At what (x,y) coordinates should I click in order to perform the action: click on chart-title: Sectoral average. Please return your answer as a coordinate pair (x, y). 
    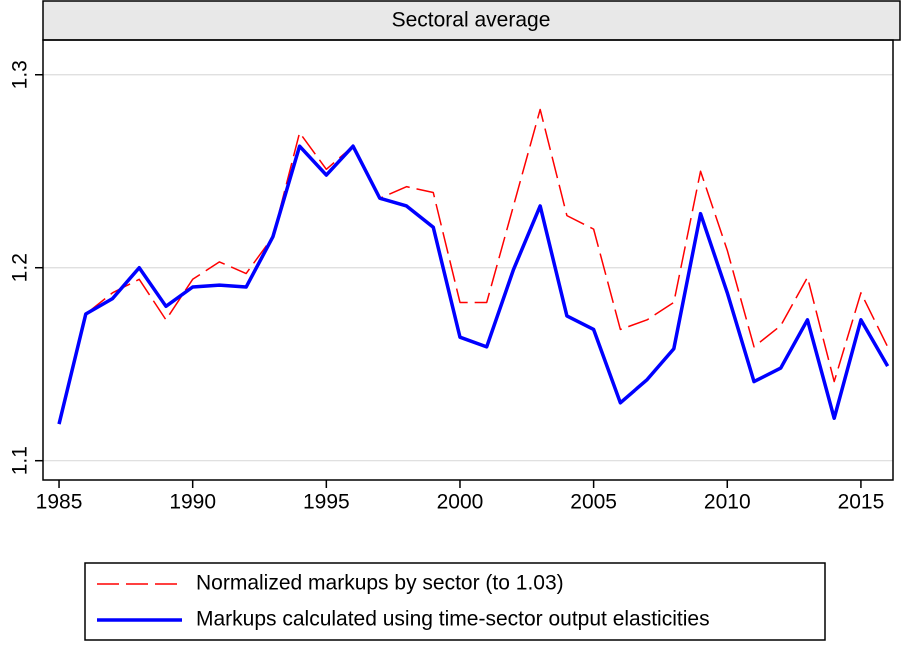
    Looking at the image, I should click on (471, 20).